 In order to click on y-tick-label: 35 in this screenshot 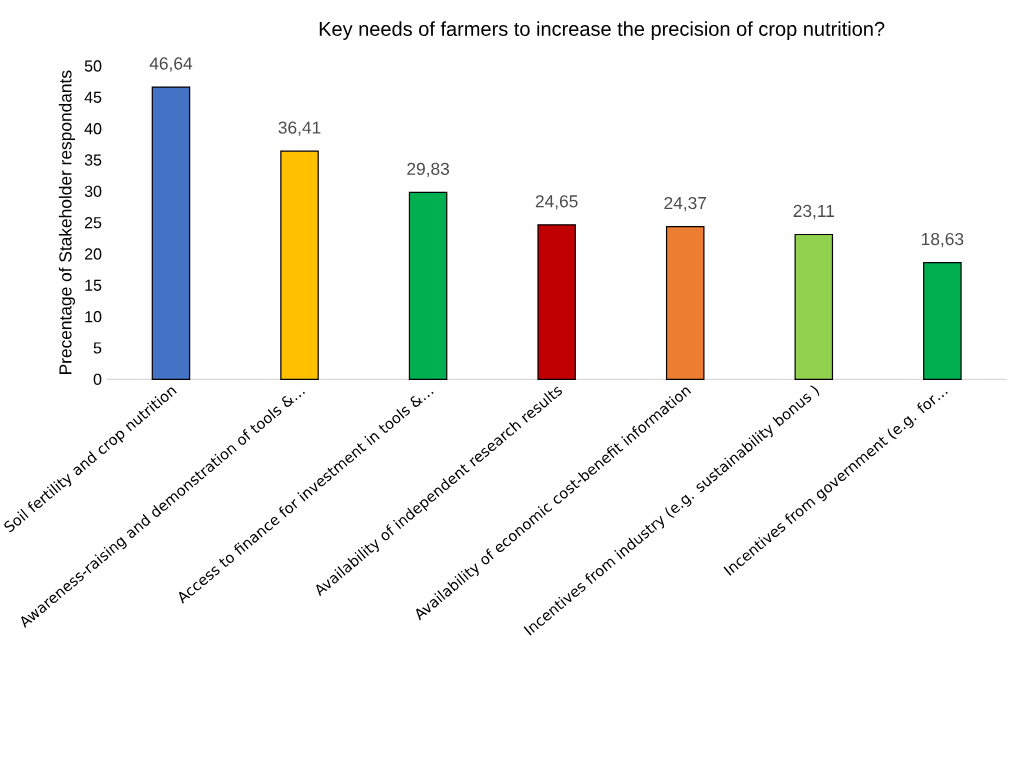, I will do `click(93, 160)`.